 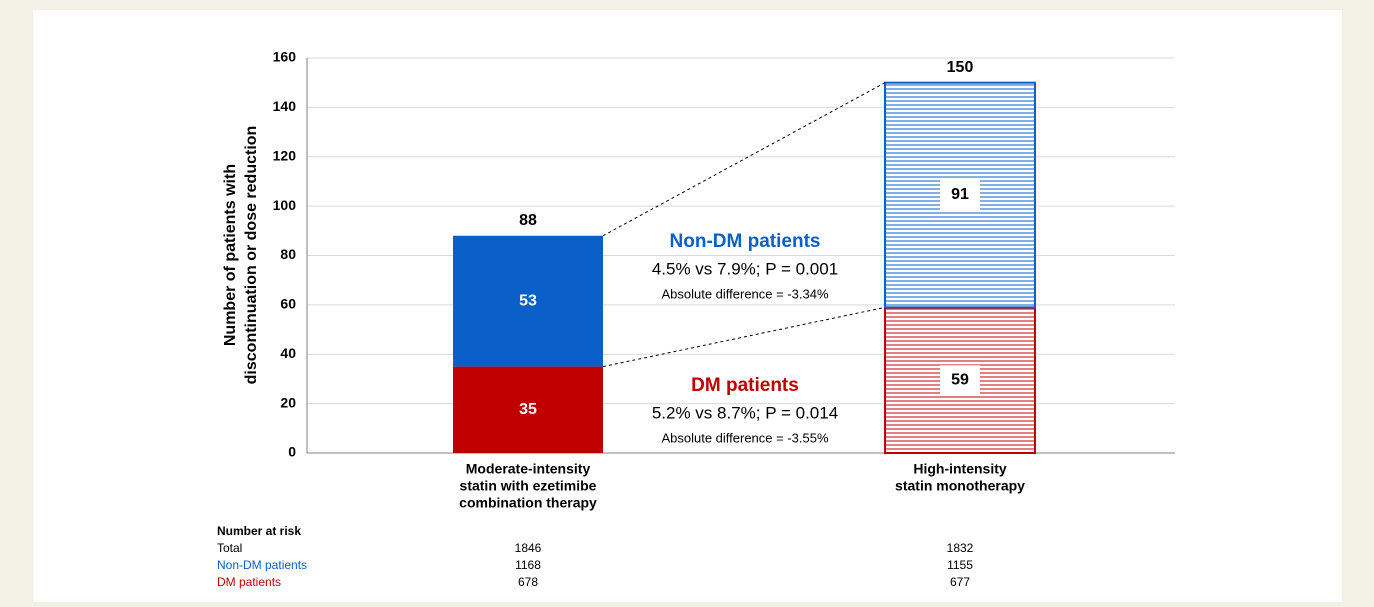 I want to click on y-tick-label: 100, so click(x=285, y=205).